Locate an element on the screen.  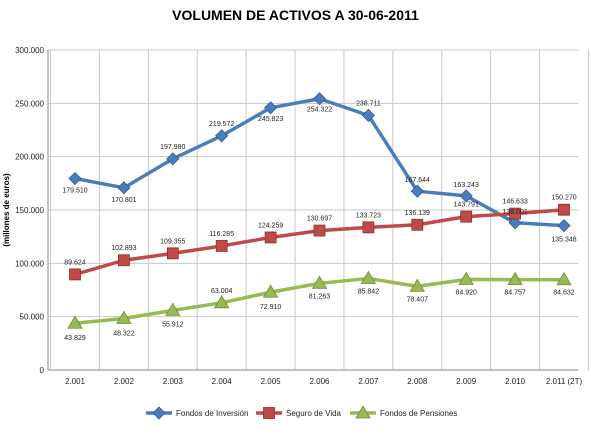
data-label: 130.697 is located at coordinates (319, 219).